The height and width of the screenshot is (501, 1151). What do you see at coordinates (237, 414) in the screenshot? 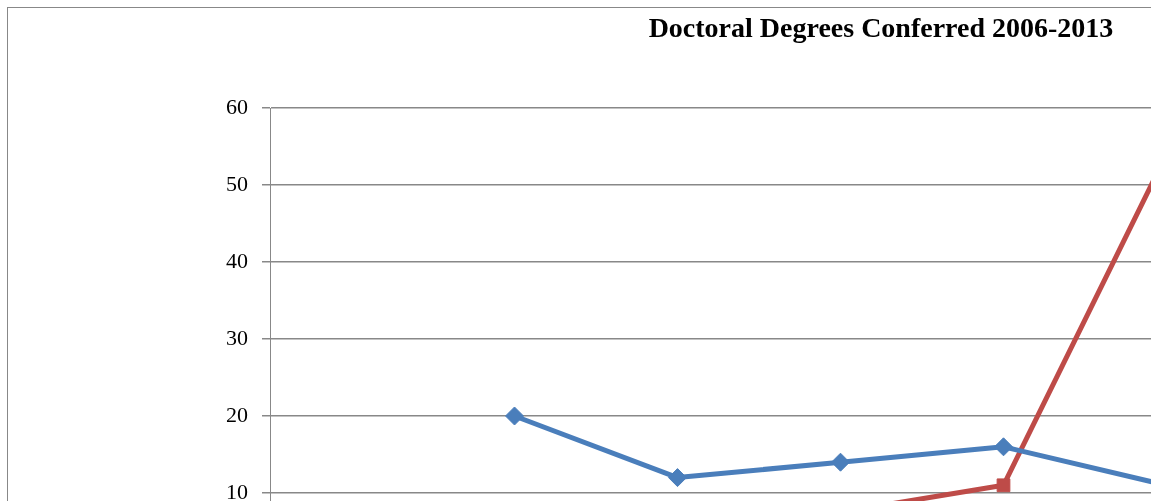
I see `y-tick-label: 20` at bounding box center [237, 414].